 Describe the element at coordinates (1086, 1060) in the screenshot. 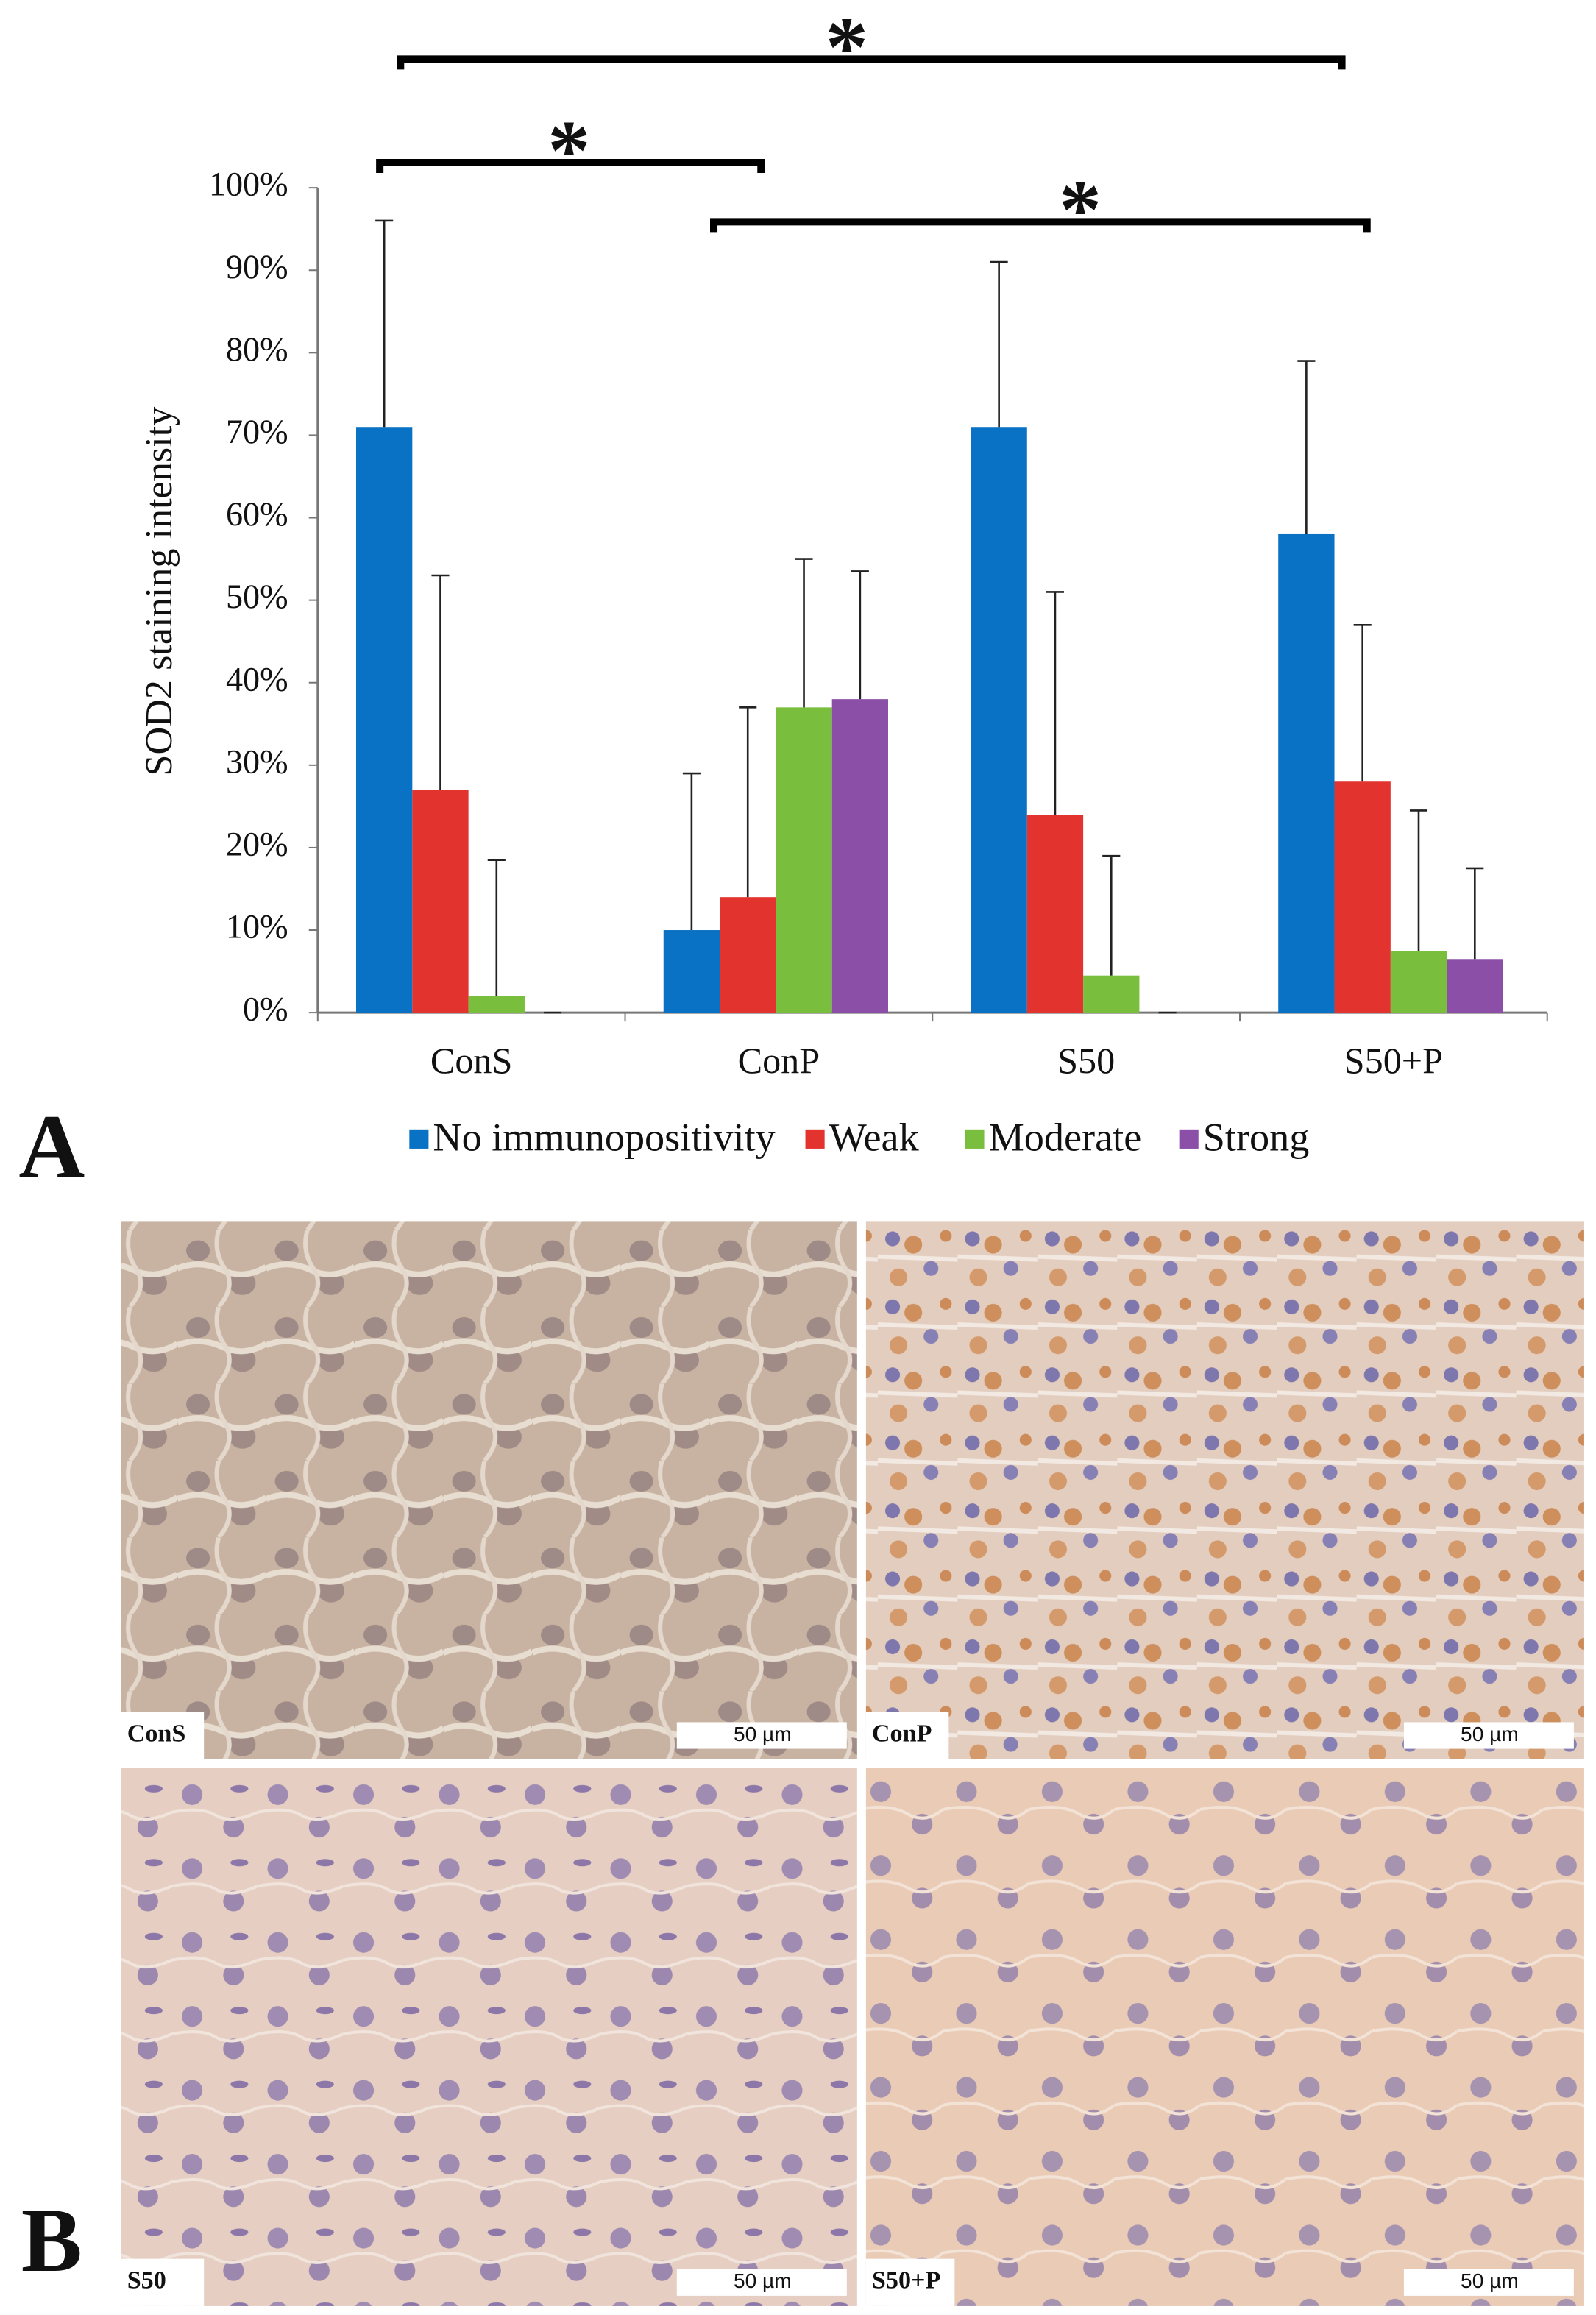

I see `x-tick-label: S50` at that location.